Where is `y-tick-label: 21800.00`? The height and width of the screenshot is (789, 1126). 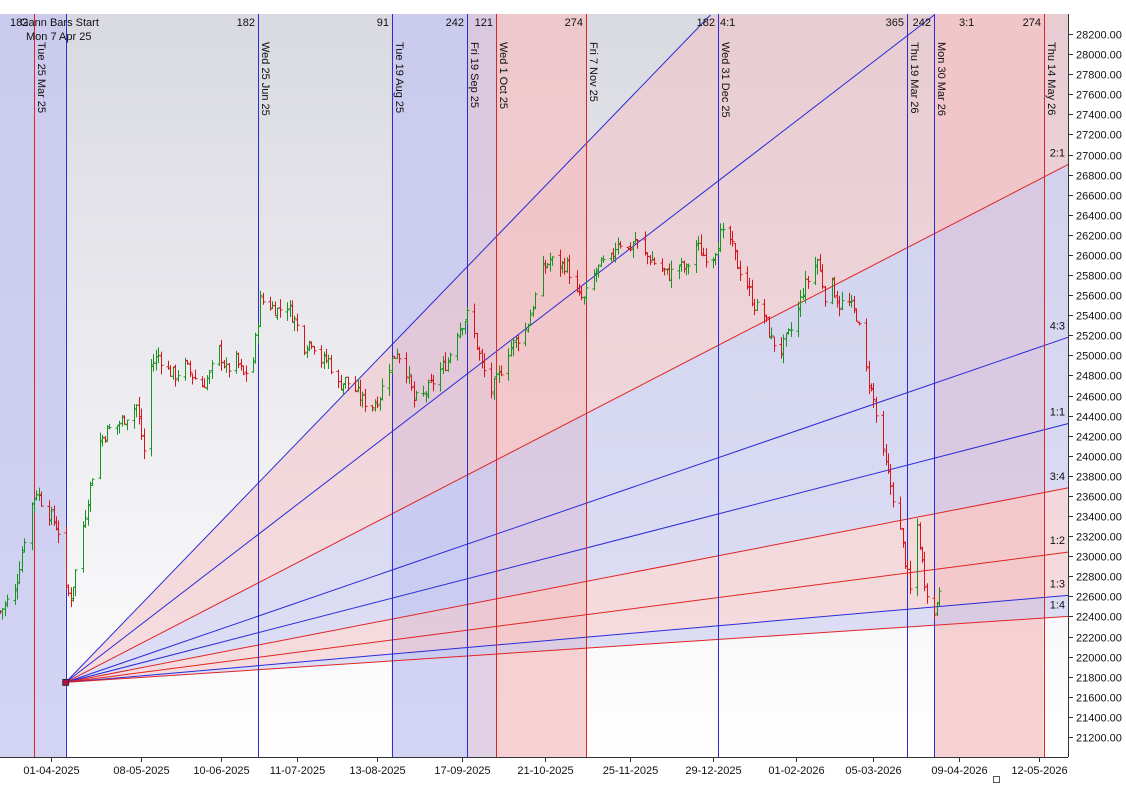 y-tick-label: 21800.00 is located at coordinates (1099, 679).